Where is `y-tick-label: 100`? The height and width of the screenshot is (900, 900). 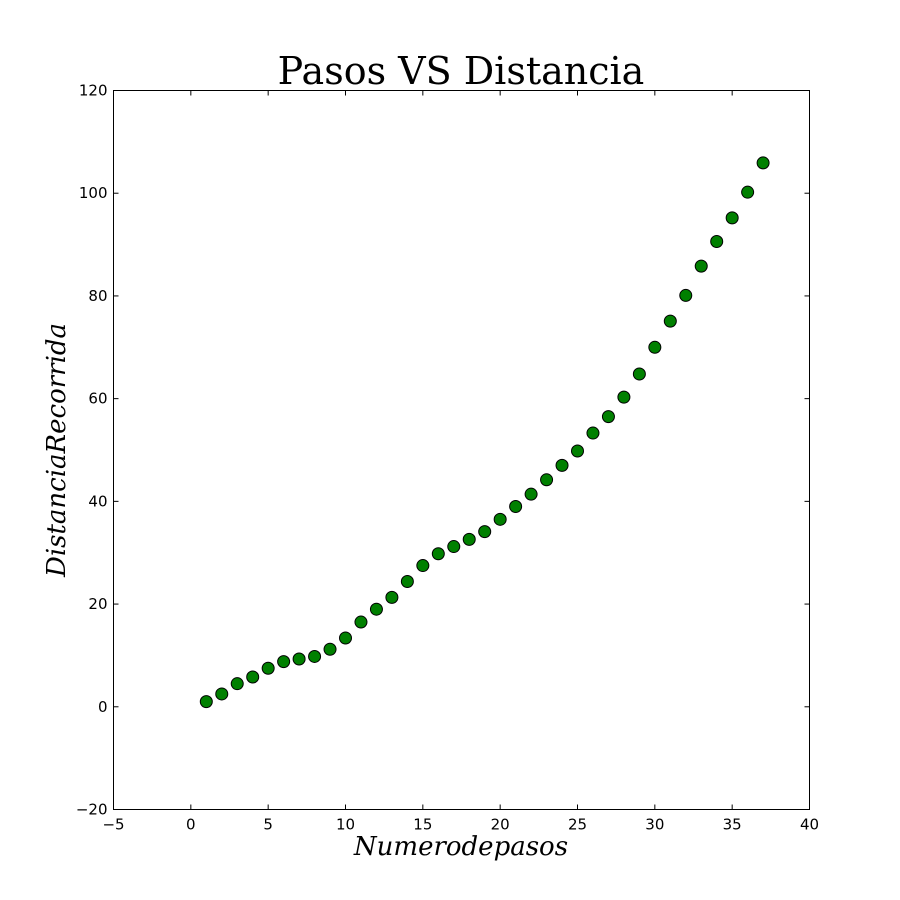 y-tick-label: 100 is located at coordinates (93, 193).